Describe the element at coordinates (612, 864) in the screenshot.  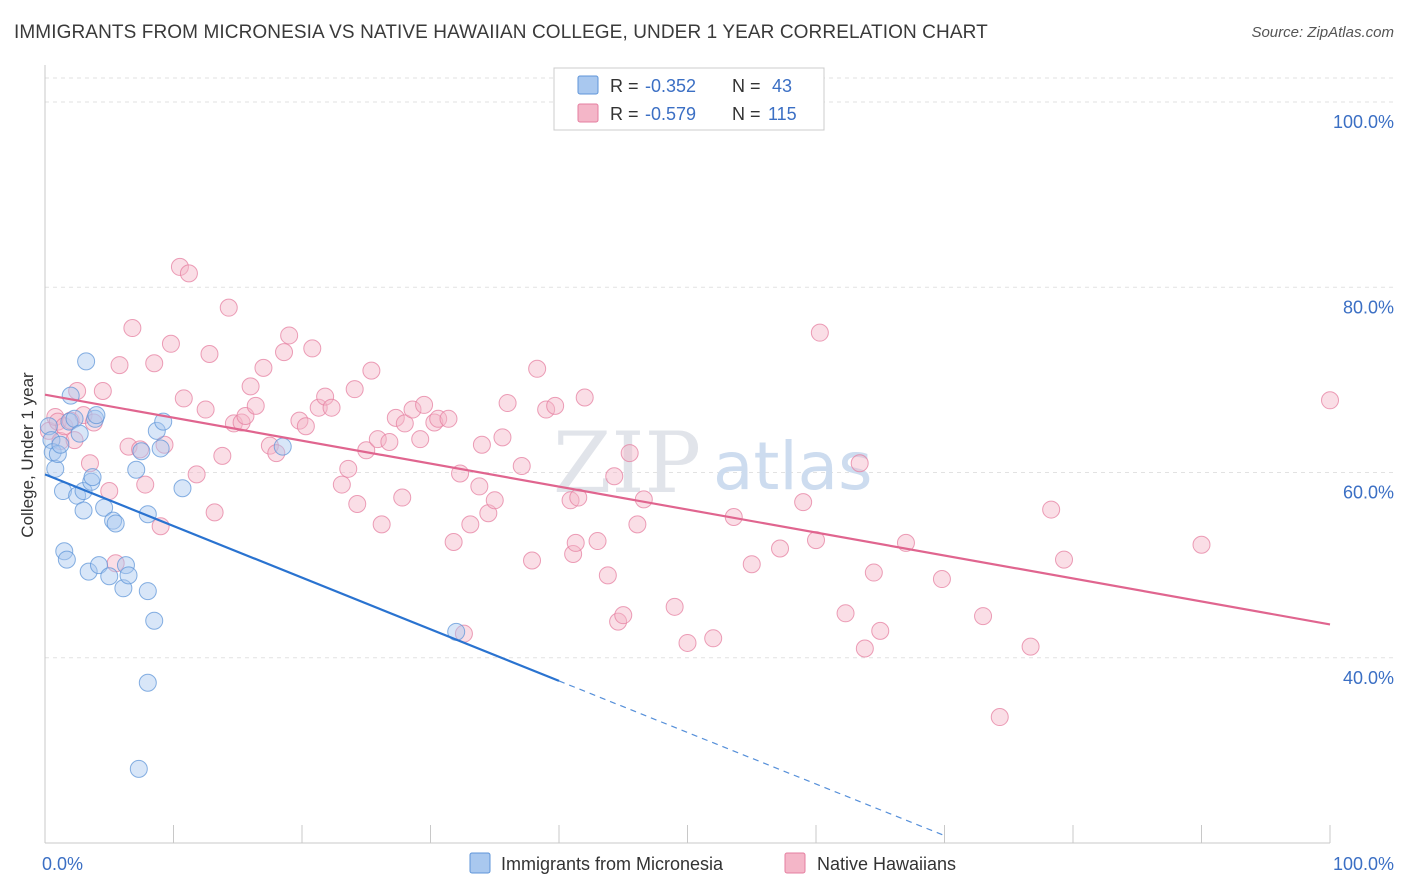
I see `legend-bottom-label-micronesia: Immigrants from Micronesia` at that location.